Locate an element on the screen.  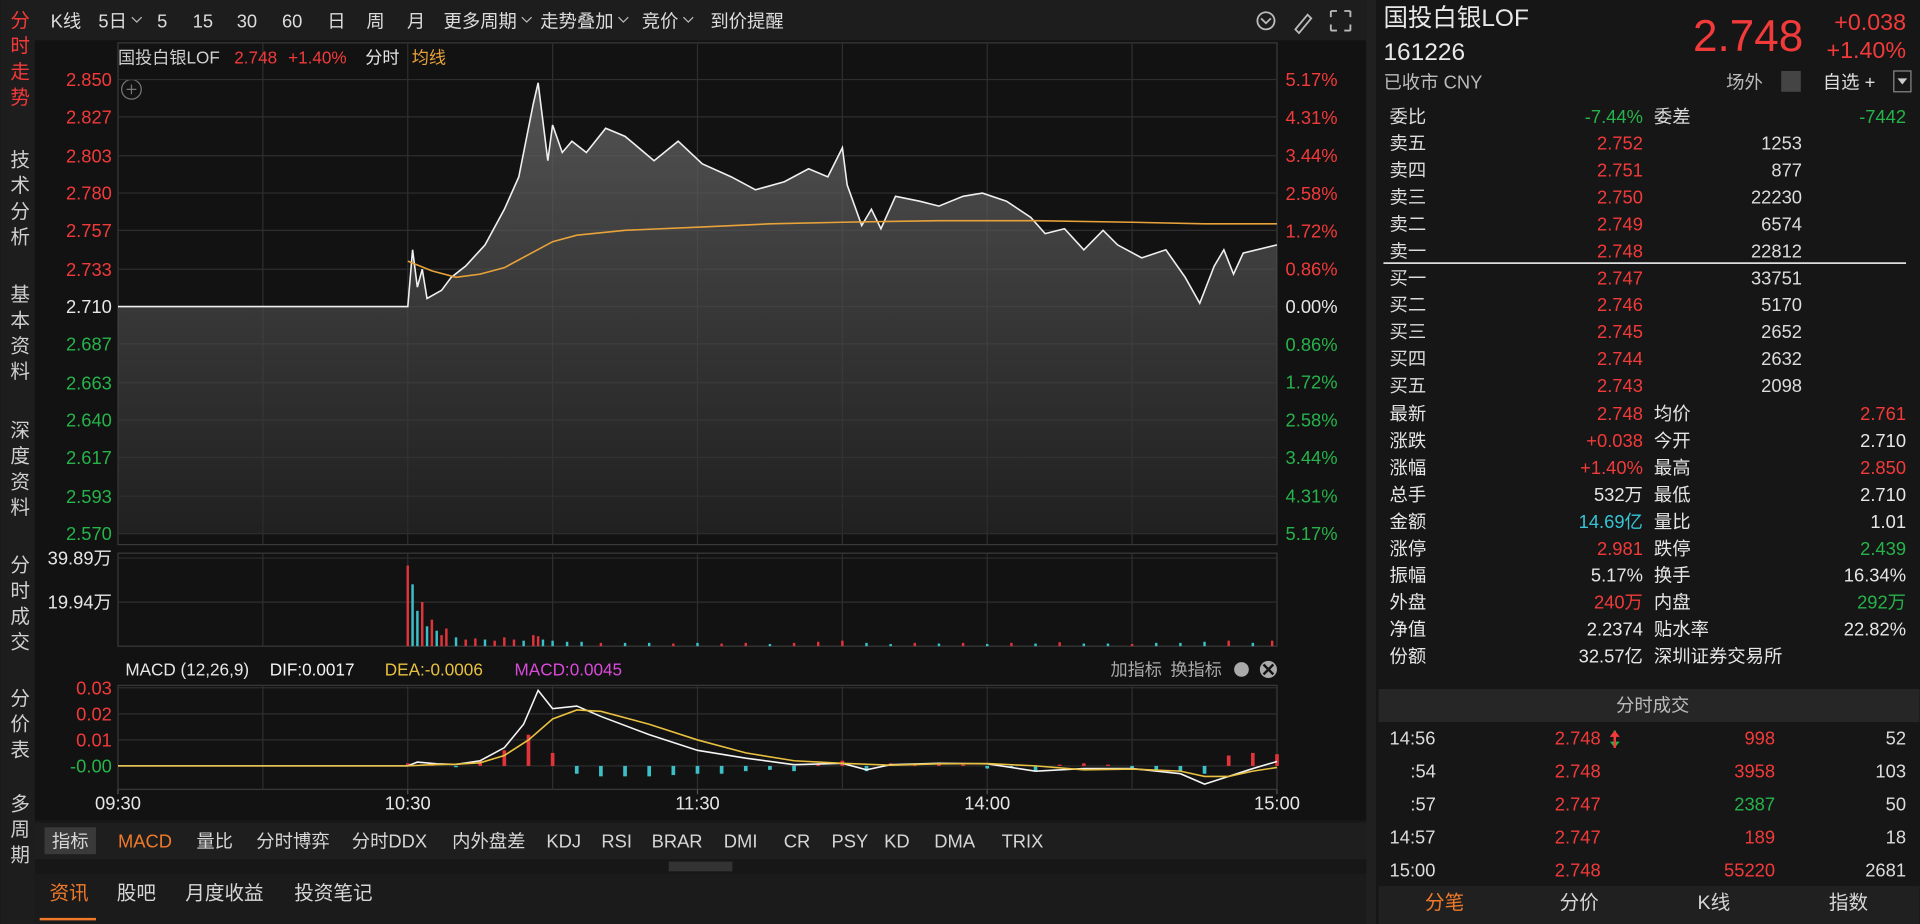
y-tick-label: -0.00 is located at coordinates (91, 765).